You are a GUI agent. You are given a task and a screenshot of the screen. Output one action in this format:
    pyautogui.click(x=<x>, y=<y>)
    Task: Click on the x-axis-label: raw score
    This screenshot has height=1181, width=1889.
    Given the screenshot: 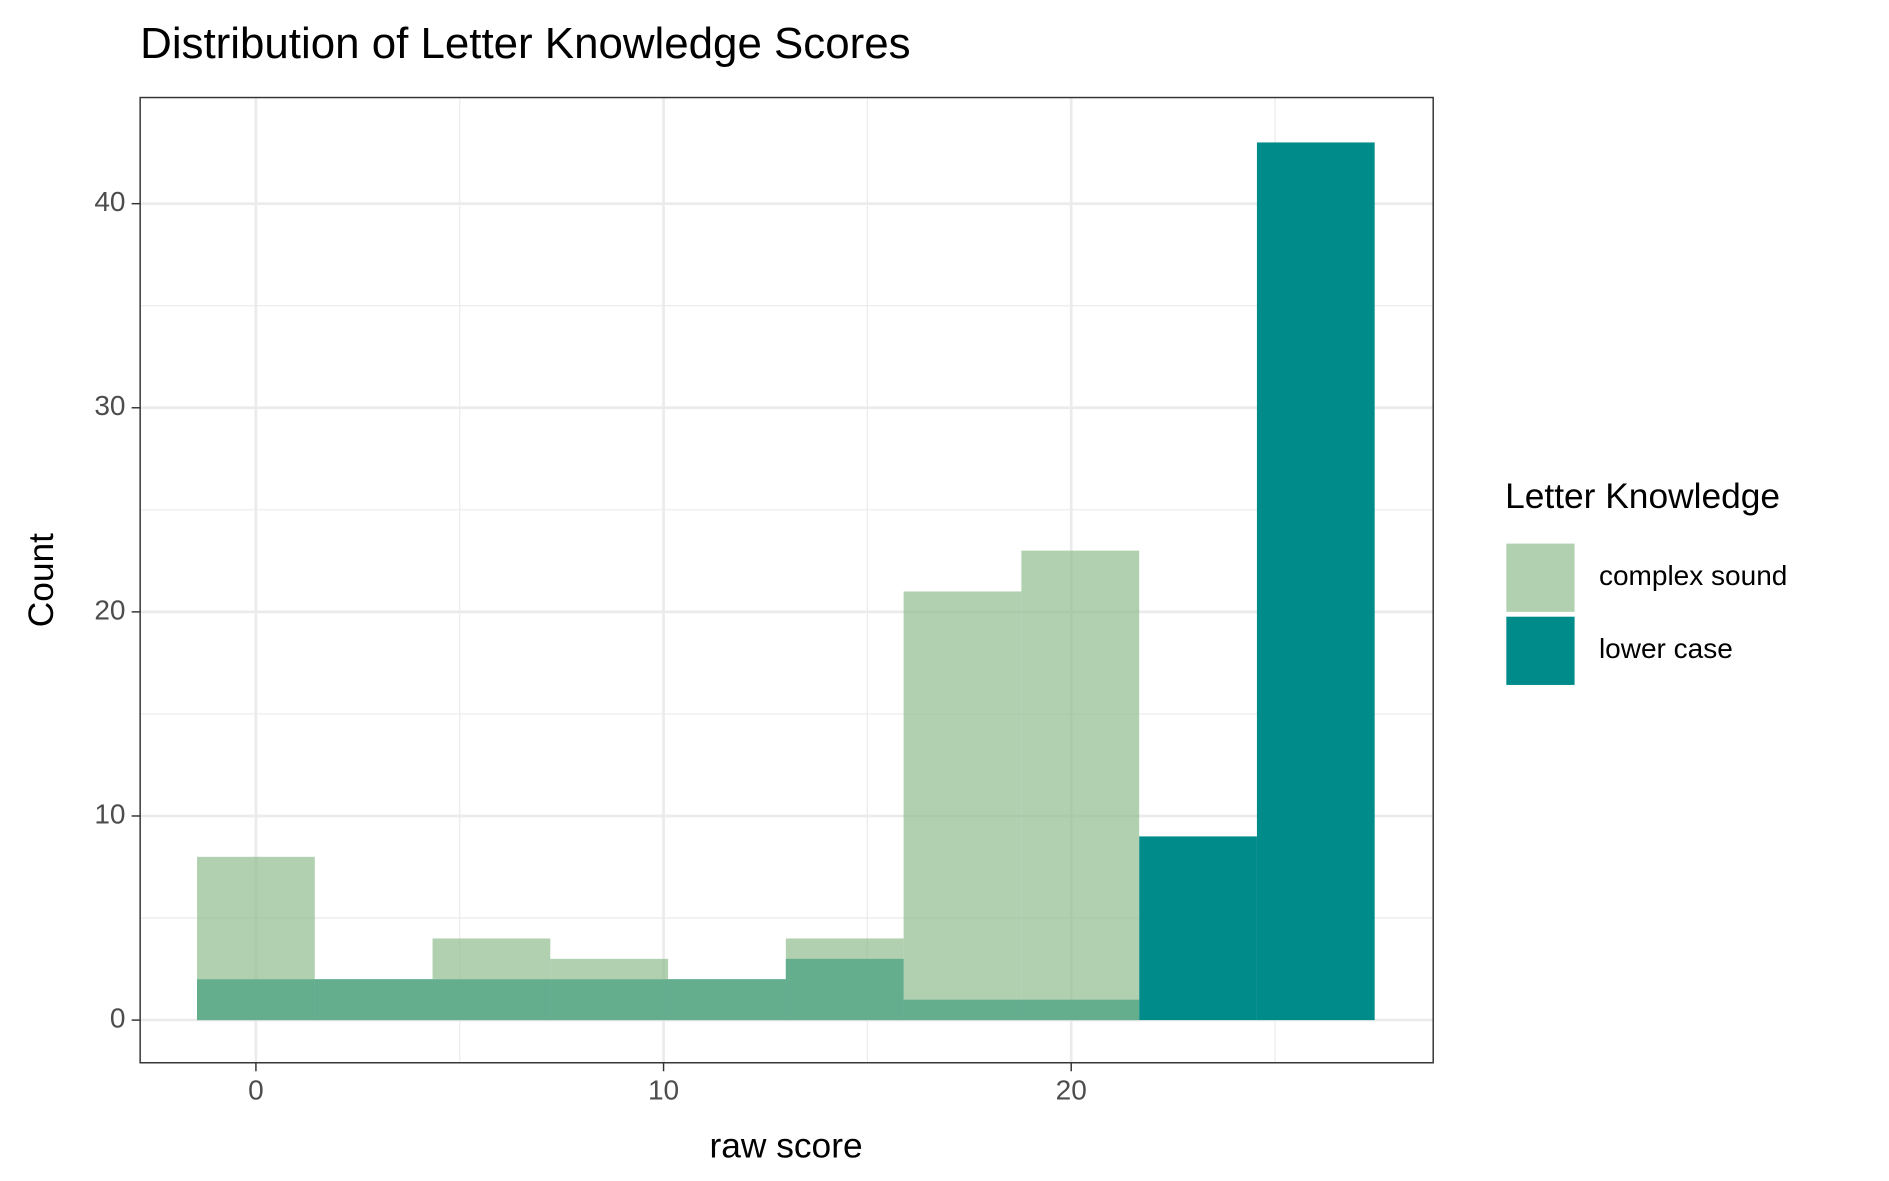 What is the action you would take?
    pyautogui.click(x=785, y=1145)
    